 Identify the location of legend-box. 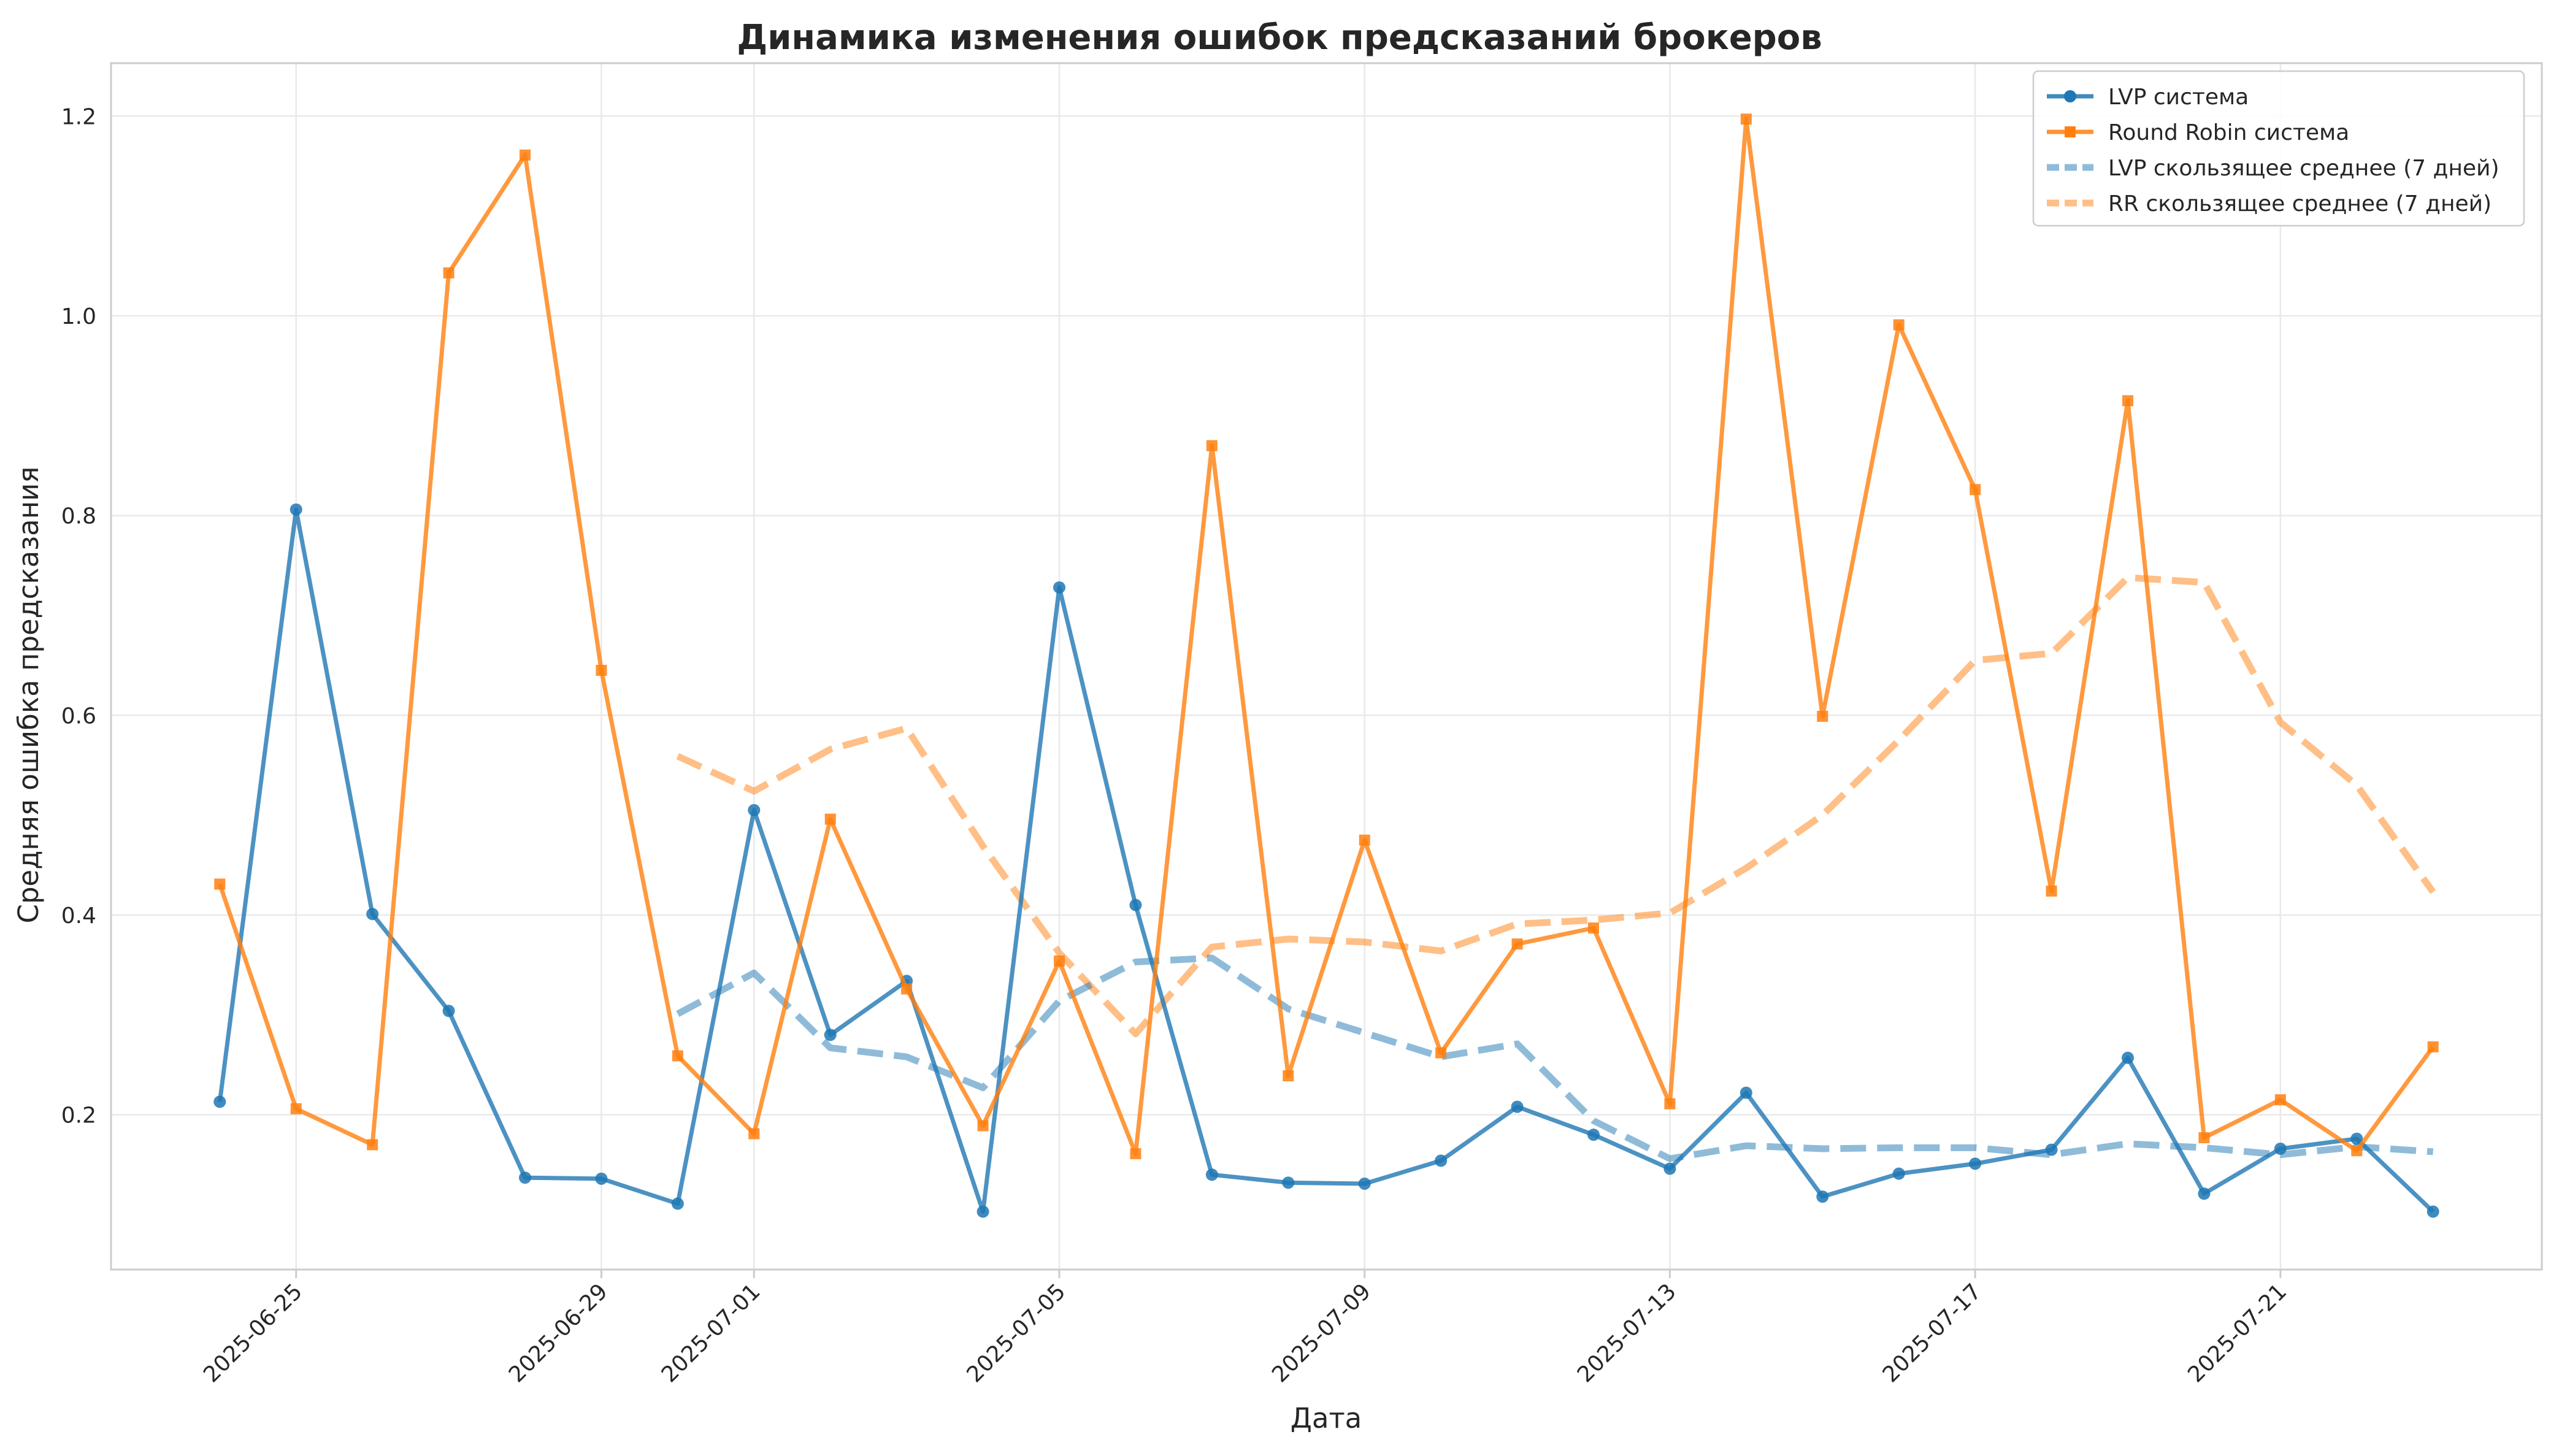
(2278, 148).